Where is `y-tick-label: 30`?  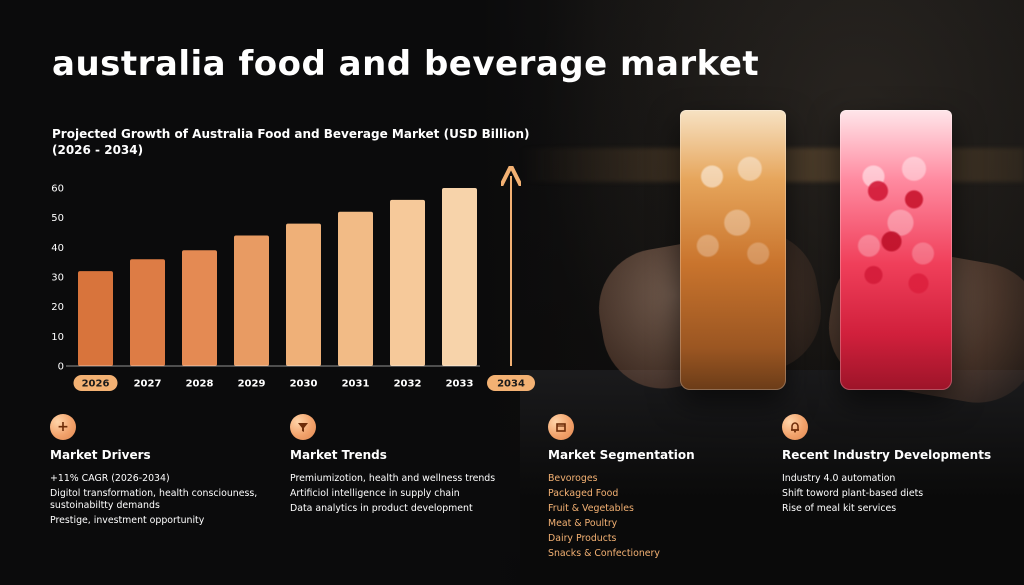 y-tick-label: 30 is located at coordinates (57, 278).